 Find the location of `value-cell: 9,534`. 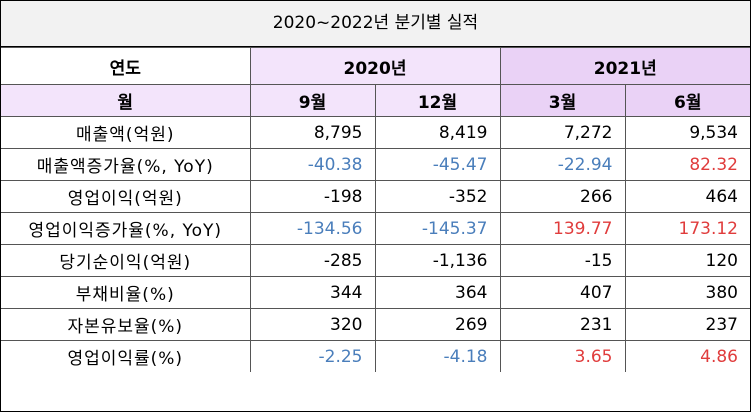

value-cell: 9,534 is located at coordinates (687, 132).